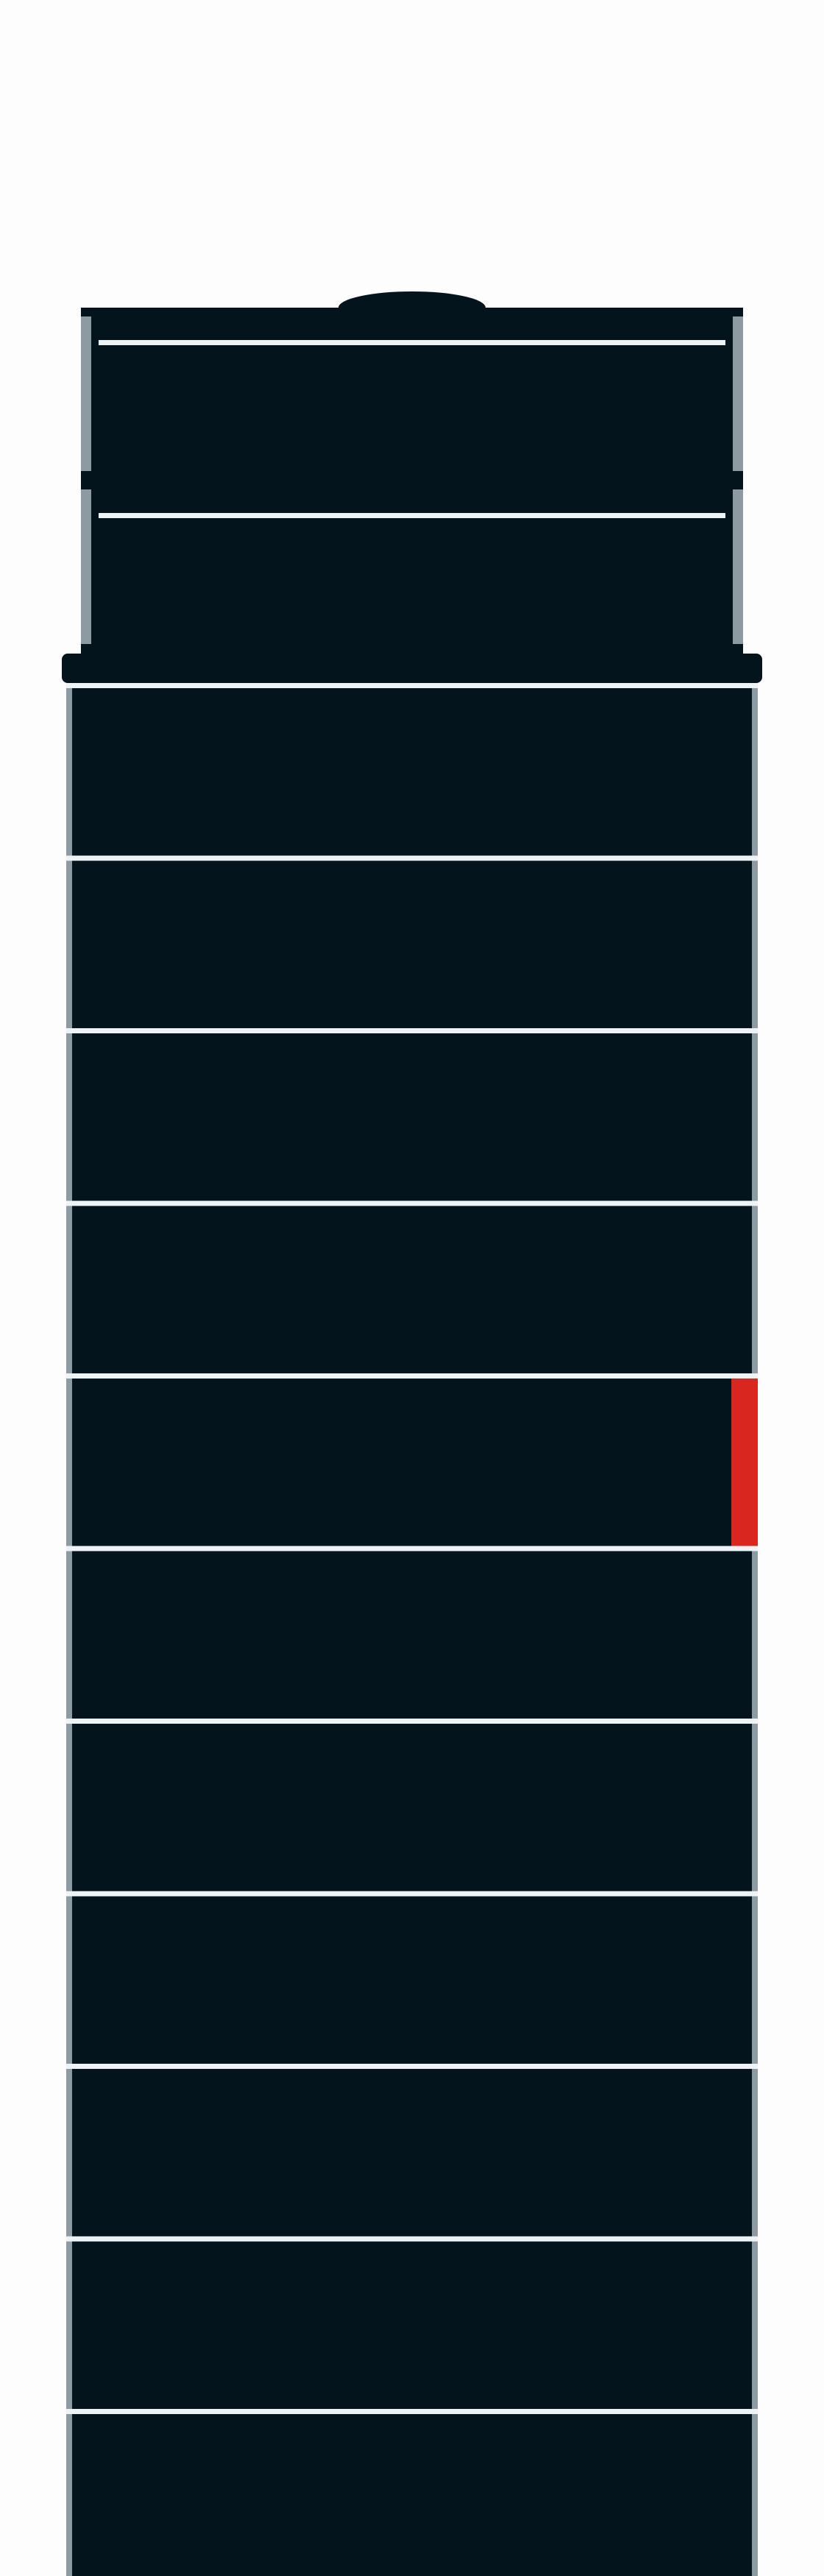  Describe the element at coordinates (738, 393) in the screenshot. I see `upper-right-edge-a` at that location.